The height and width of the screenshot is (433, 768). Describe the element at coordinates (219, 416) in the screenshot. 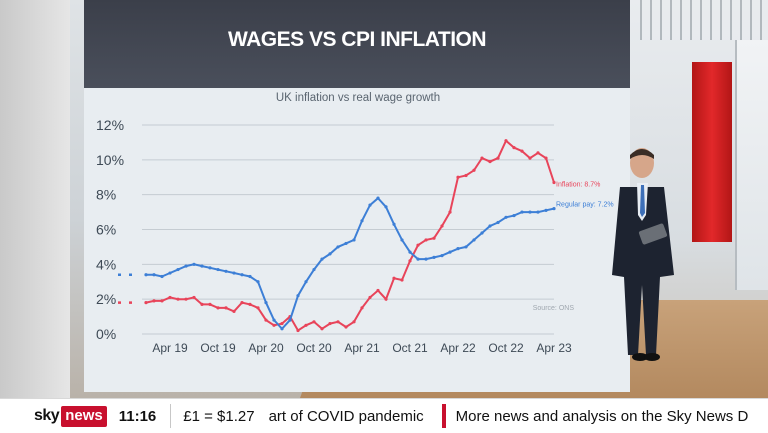

I see `exchange-rate: £1 = $1.27` at that location.